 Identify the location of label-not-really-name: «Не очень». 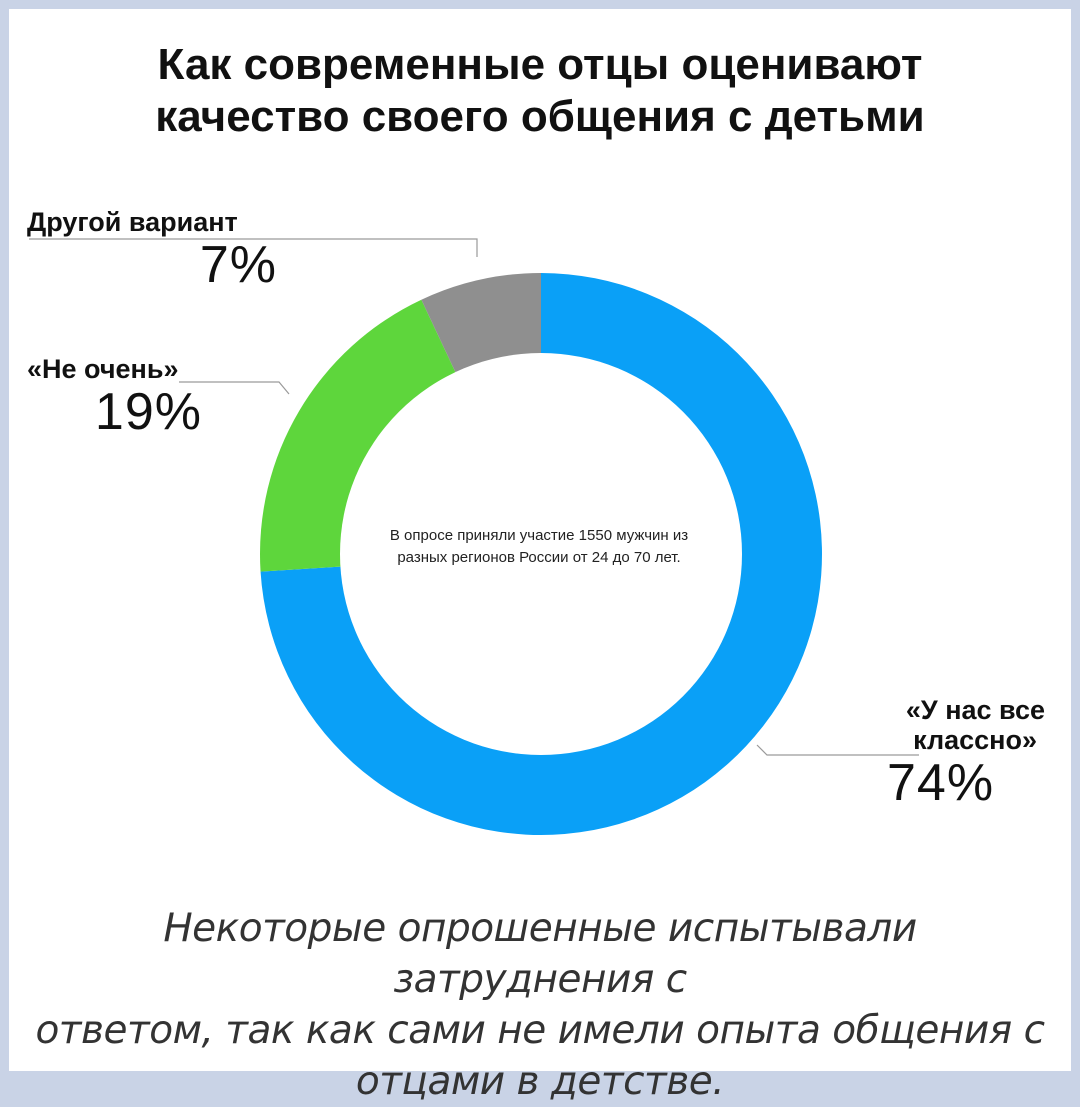
(103, 369).